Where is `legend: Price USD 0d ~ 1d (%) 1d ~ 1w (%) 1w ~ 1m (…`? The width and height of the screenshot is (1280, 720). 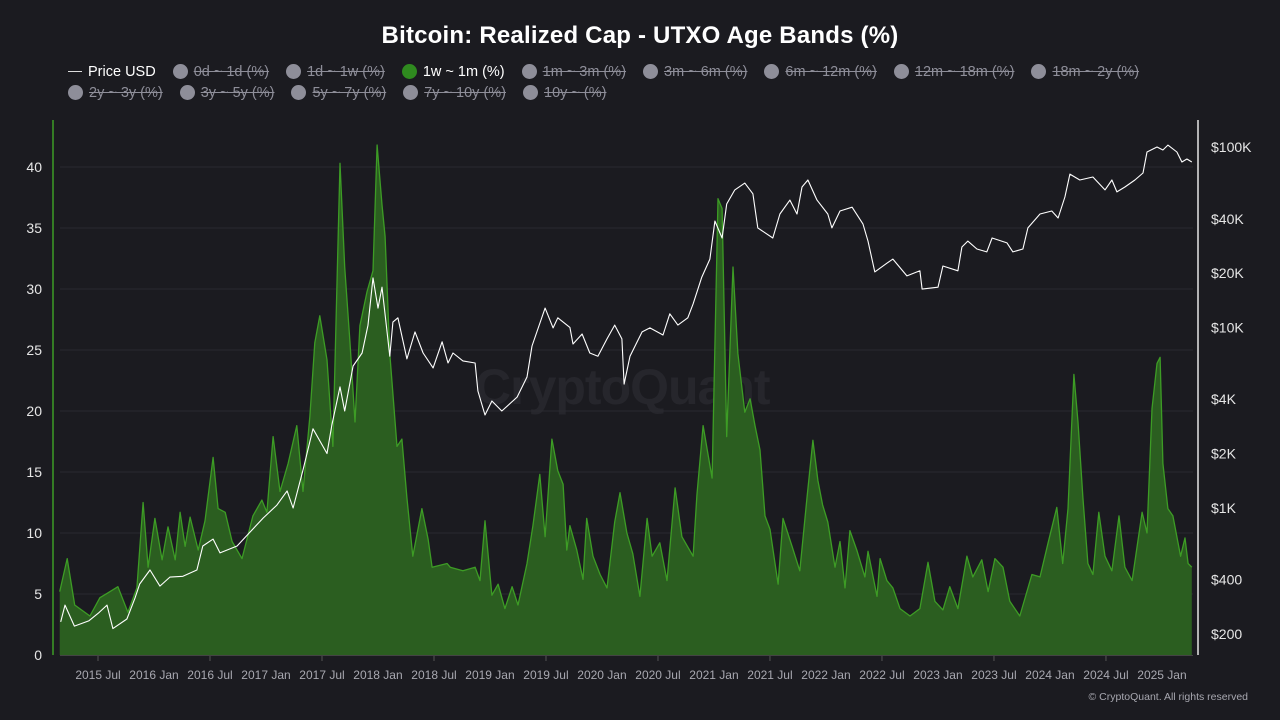 legend: Price USD 0d ~ 1d (%) 1d ~ 1w (%) 1w ~ 1m (… is located at coordinates (648, 82).